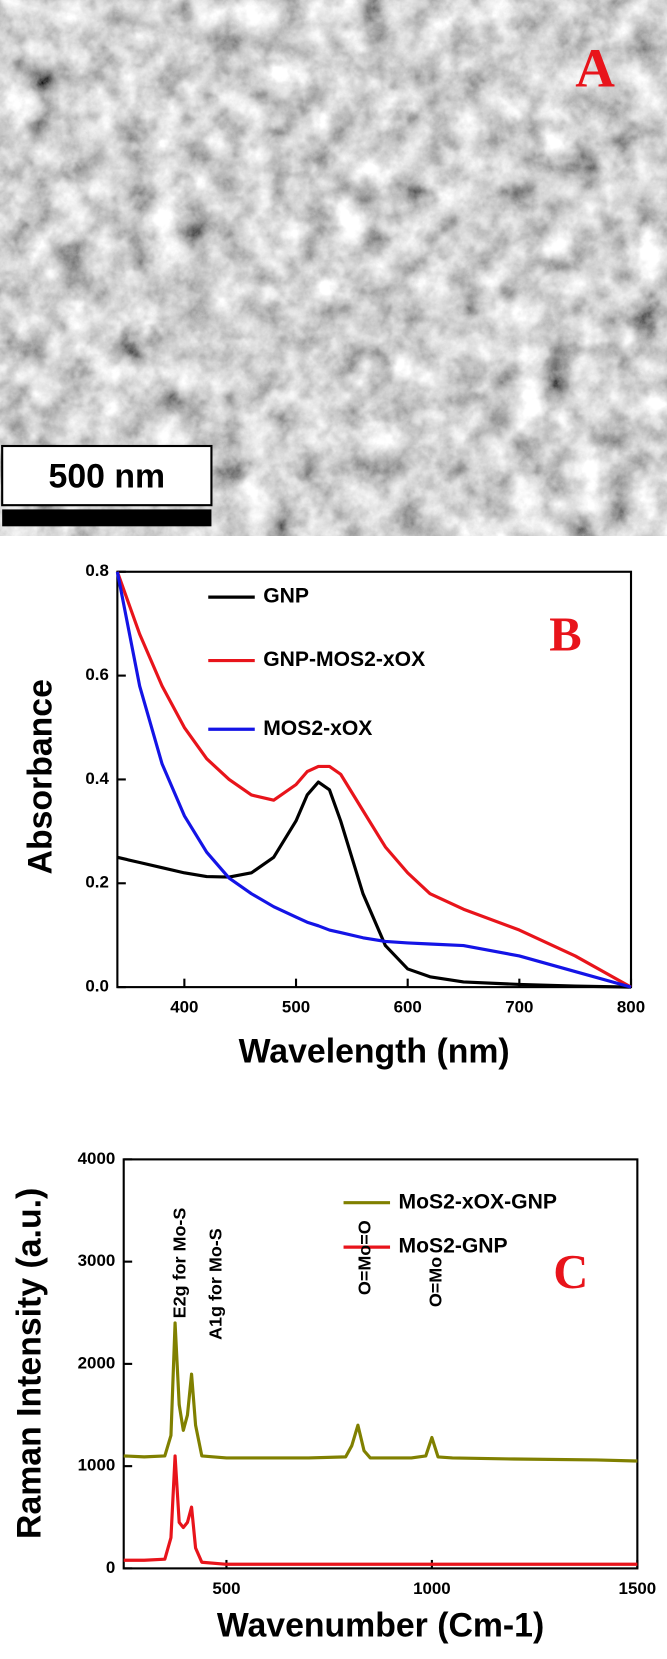 This screenshot has height=1659, width=667. Describe the element at coordinates (380, 1626) in the screenshot. I see `x-axis-label: Wavenumber (Cm-1)` at that location.